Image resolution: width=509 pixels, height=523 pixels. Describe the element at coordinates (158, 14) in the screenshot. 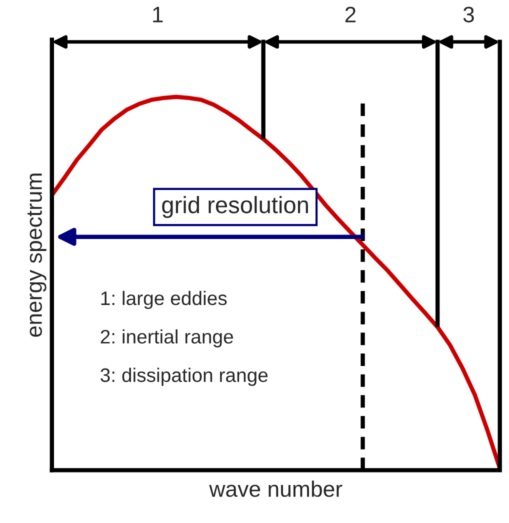

I see `text: 1` at that location.